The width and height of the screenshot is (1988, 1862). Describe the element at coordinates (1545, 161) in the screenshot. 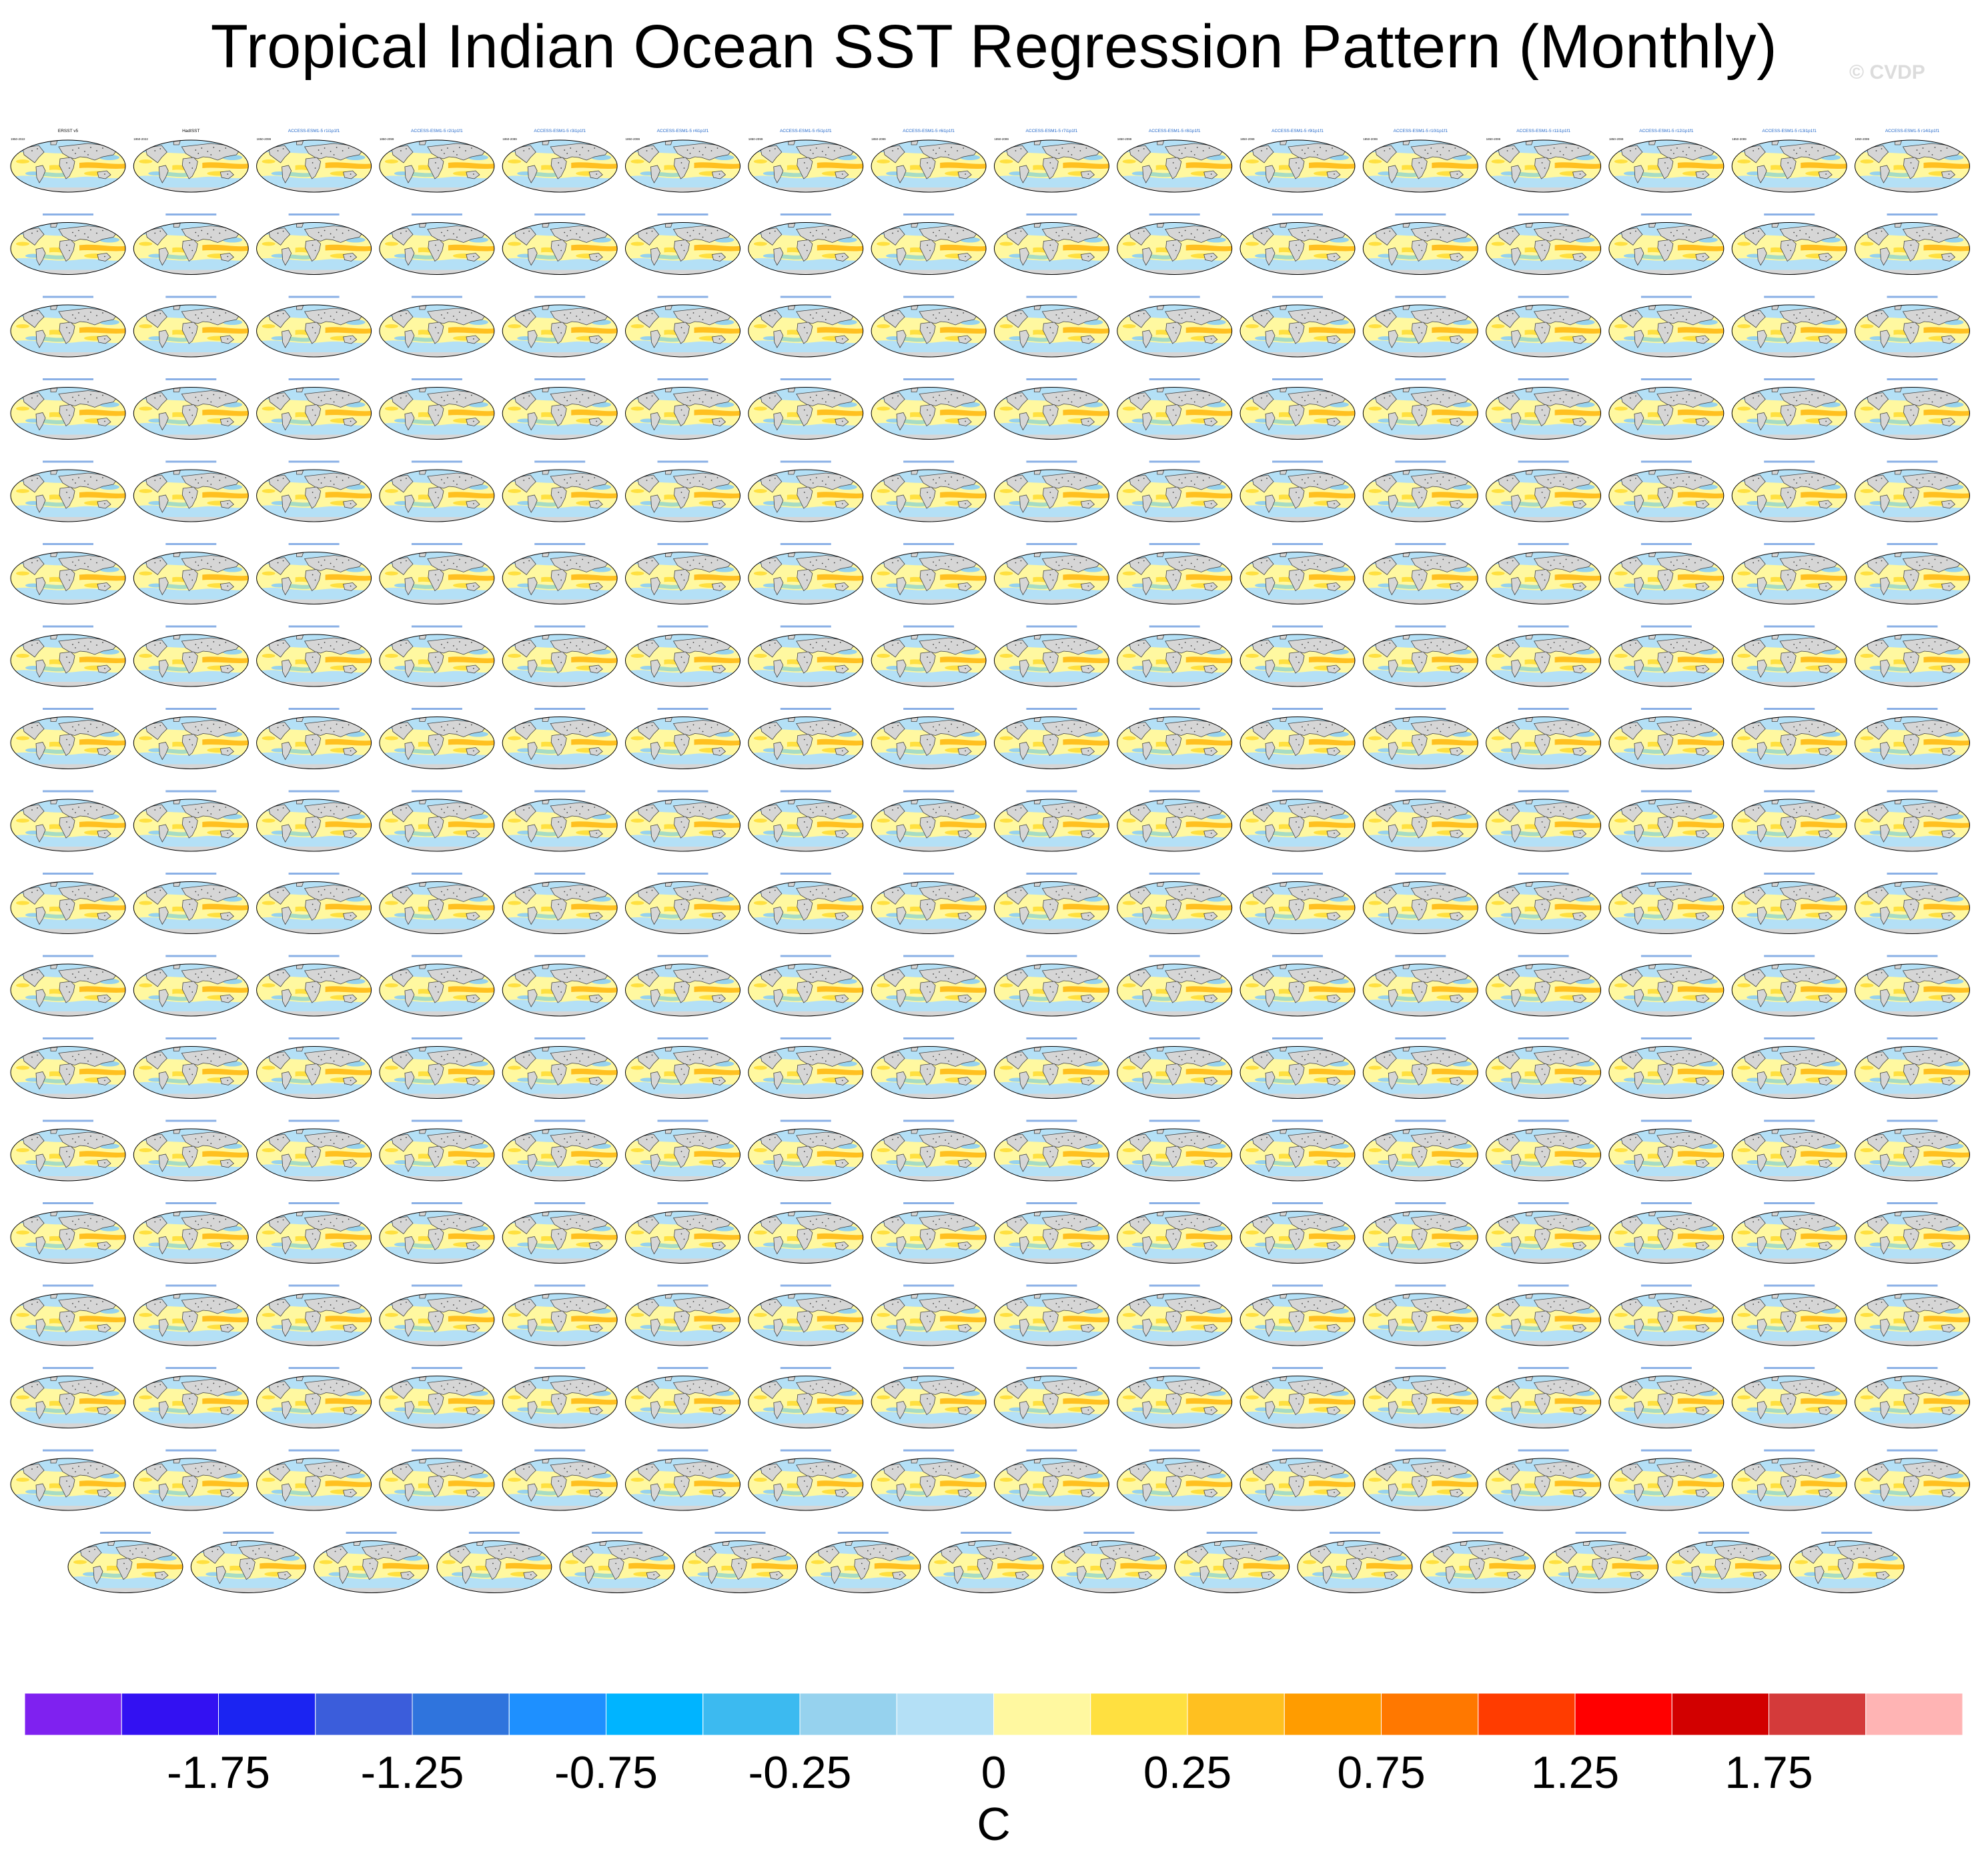

I see `map-panel: ACCESS-ESM1-5 r11i1p1f1 1850-2099` at that location.